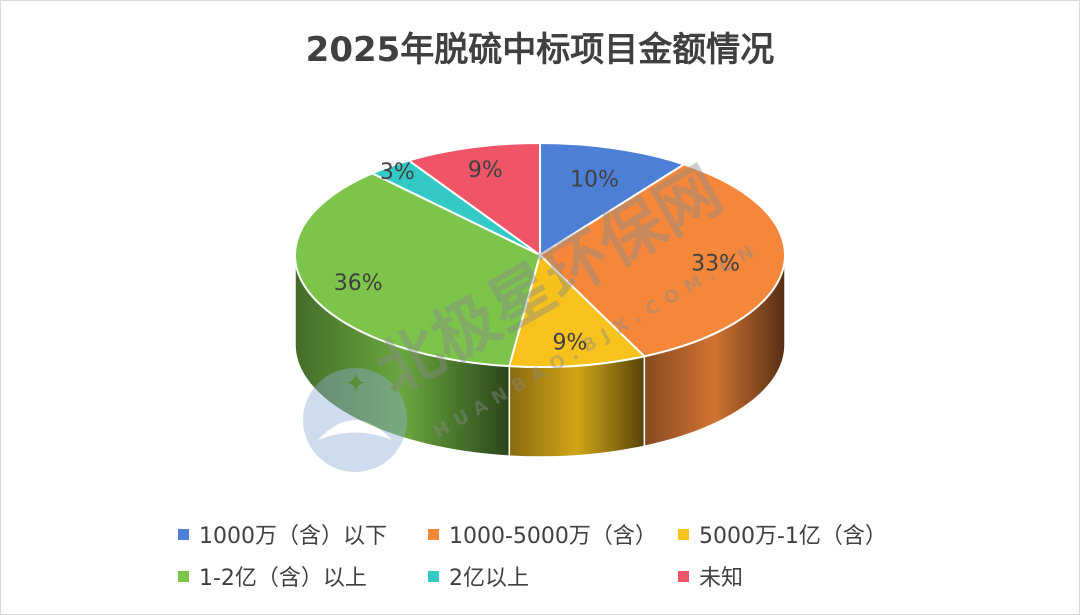 Image resolution: width=1080 pixels, height=615 pixels. Describe the element at coordinates (553, 536) in the screenshot. I see `legend-label-1: 1000-5000万（含）` at that location.